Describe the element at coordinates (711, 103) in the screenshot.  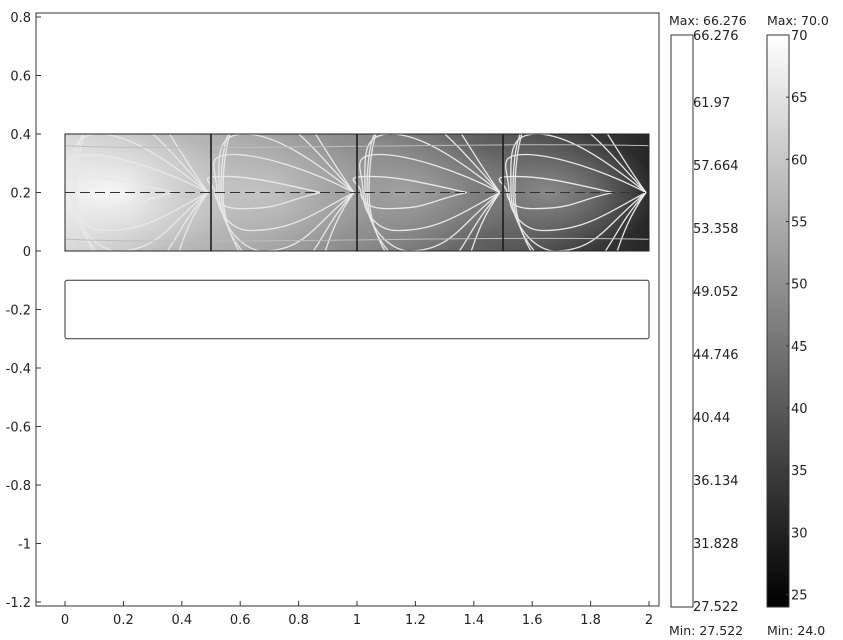
I see `surface-colorbar-tick-label: 61.97` at that location.